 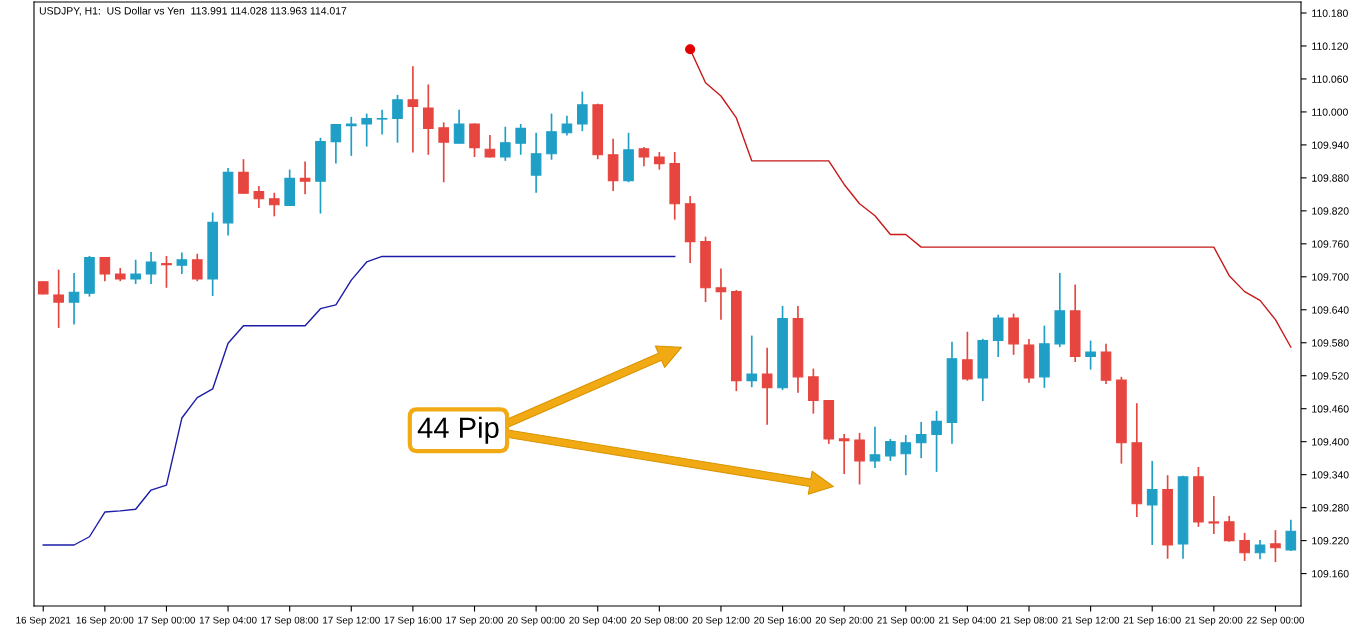 I want to click on y-tick-label: 109.460, so click(x=1330, y=409).